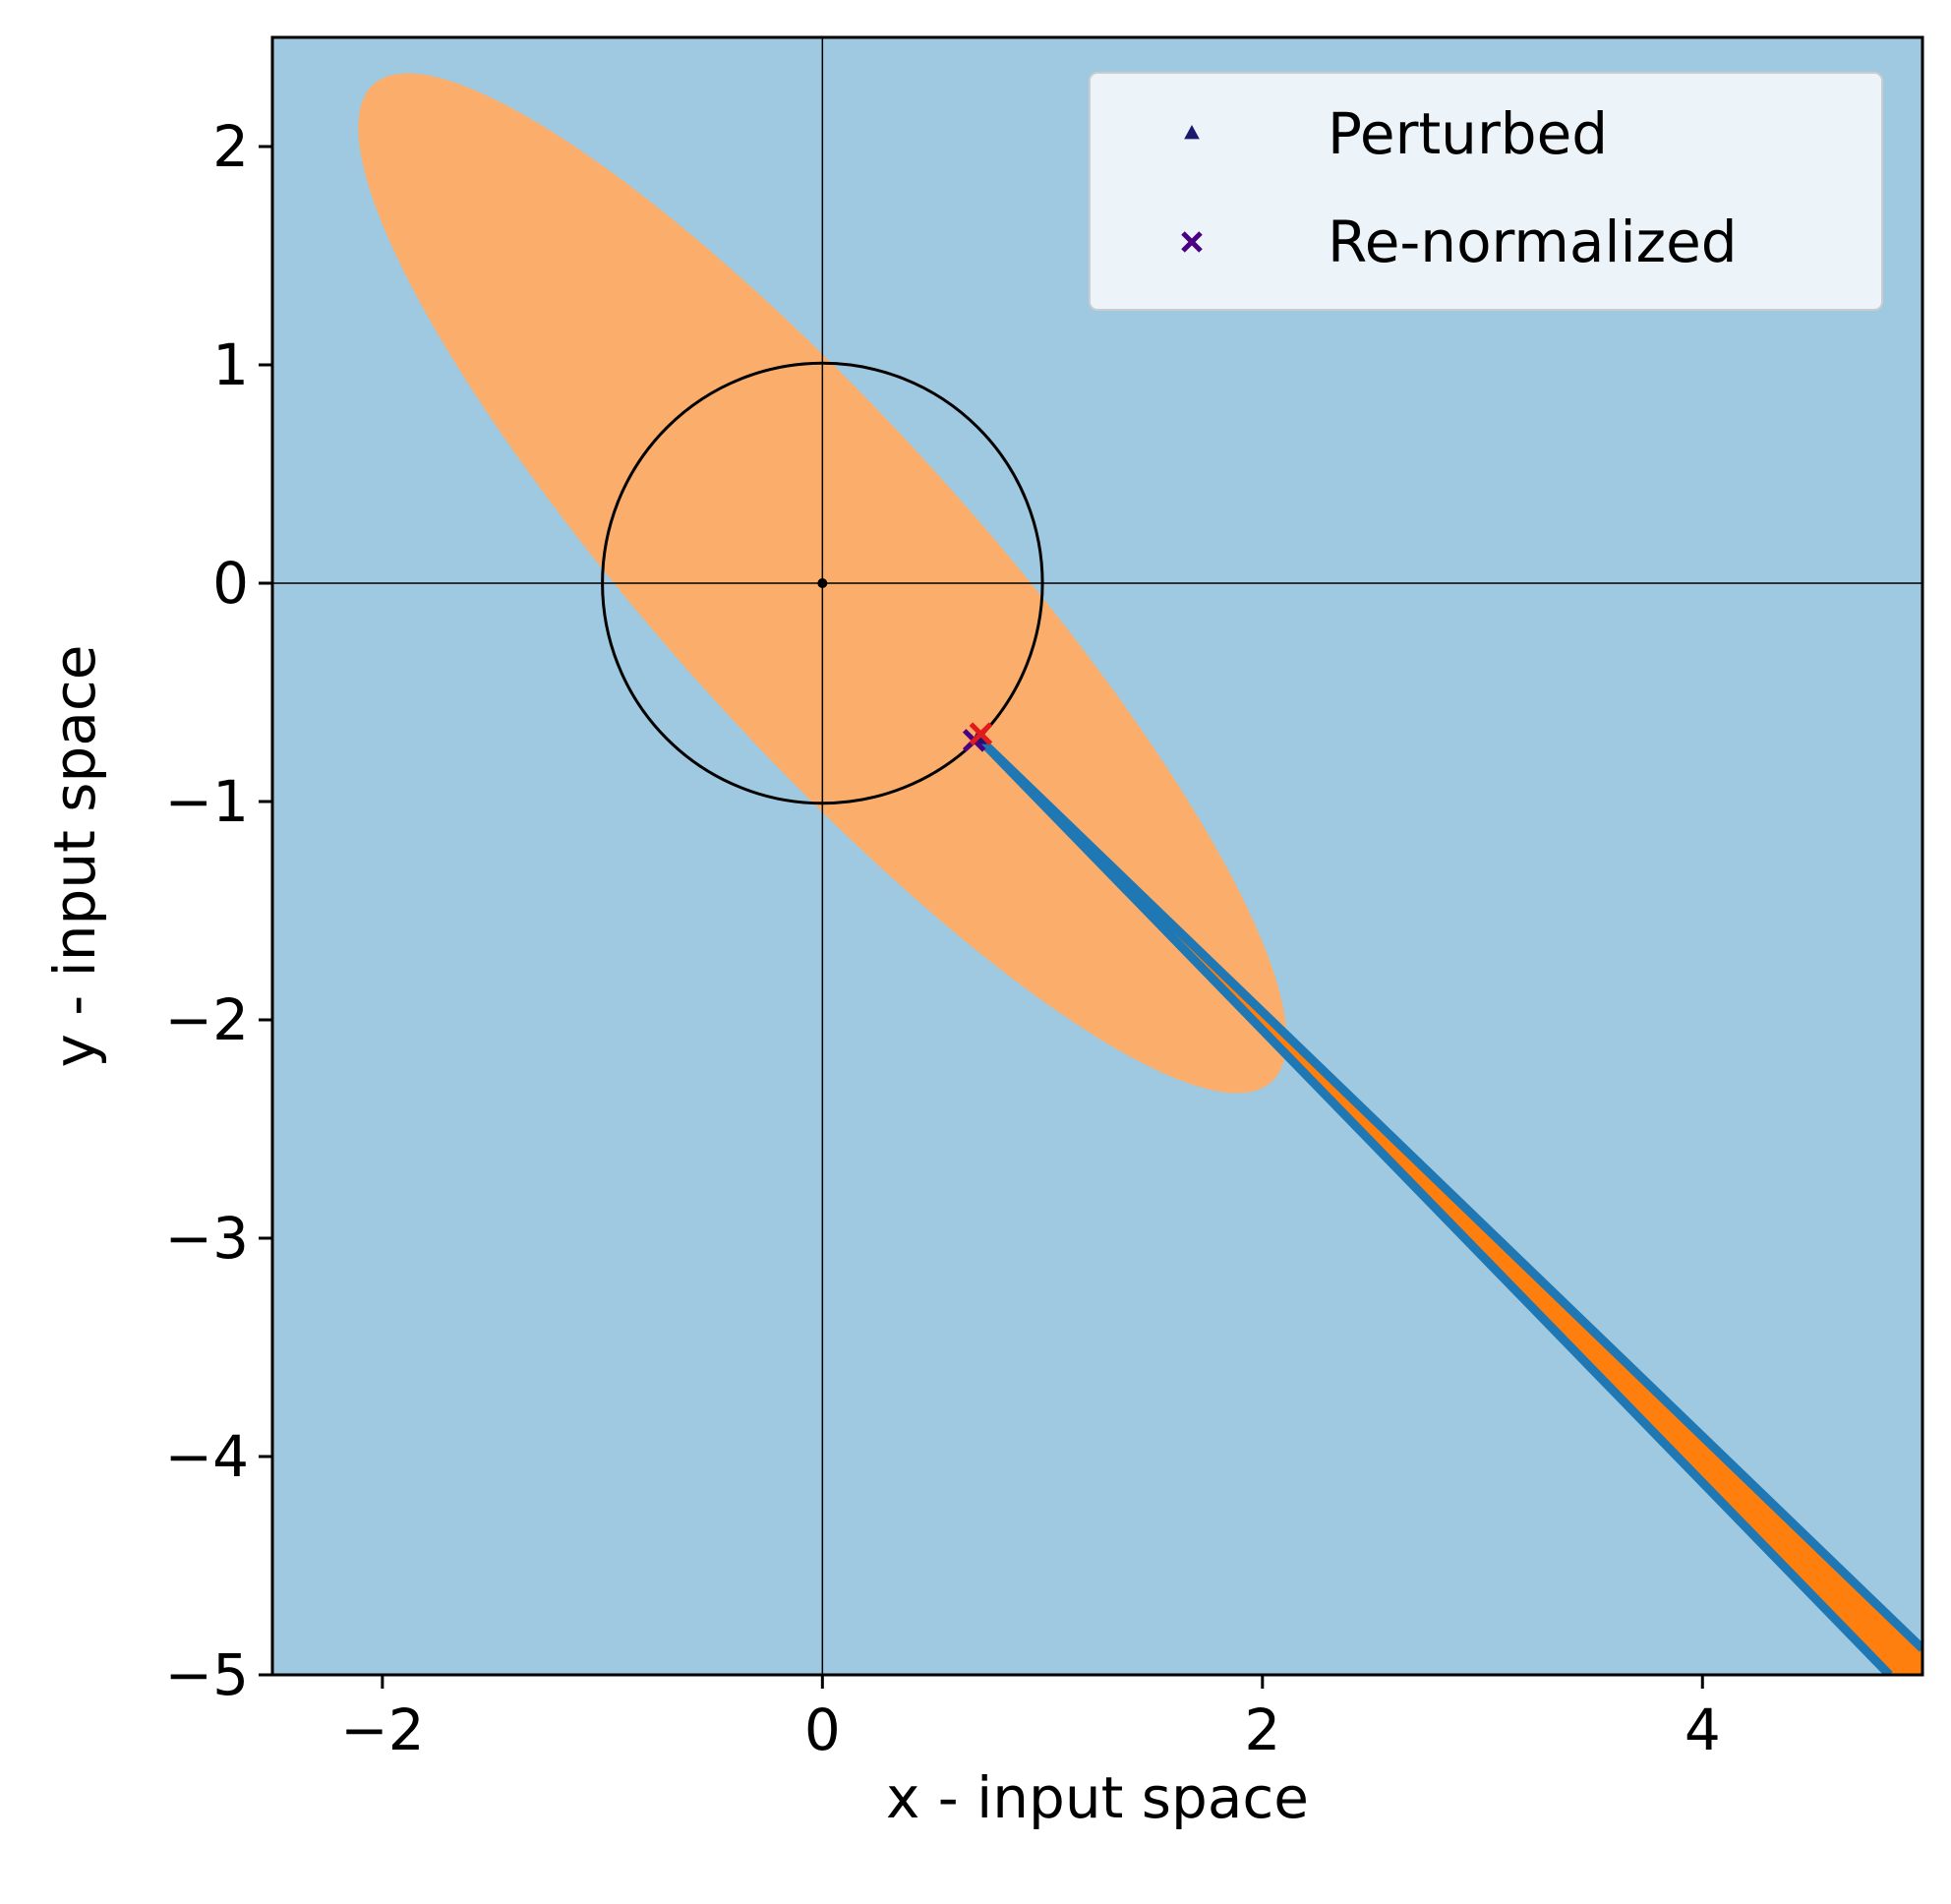  I want to click on origin-point, so click(823, 583).